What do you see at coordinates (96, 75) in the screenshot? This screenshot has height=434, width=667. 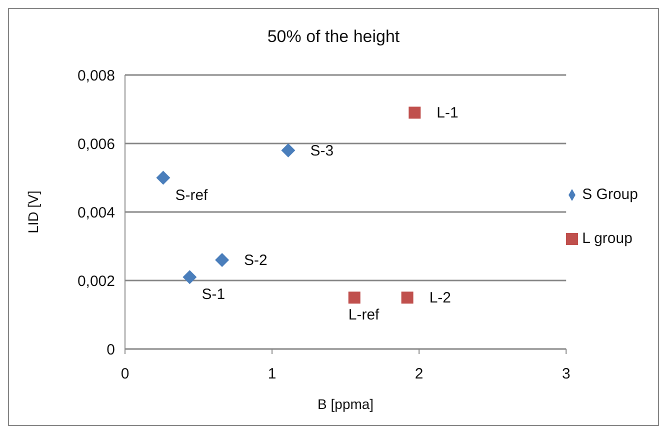 I see `y-tick-label: 0,008` at bounding box center [96, 75].